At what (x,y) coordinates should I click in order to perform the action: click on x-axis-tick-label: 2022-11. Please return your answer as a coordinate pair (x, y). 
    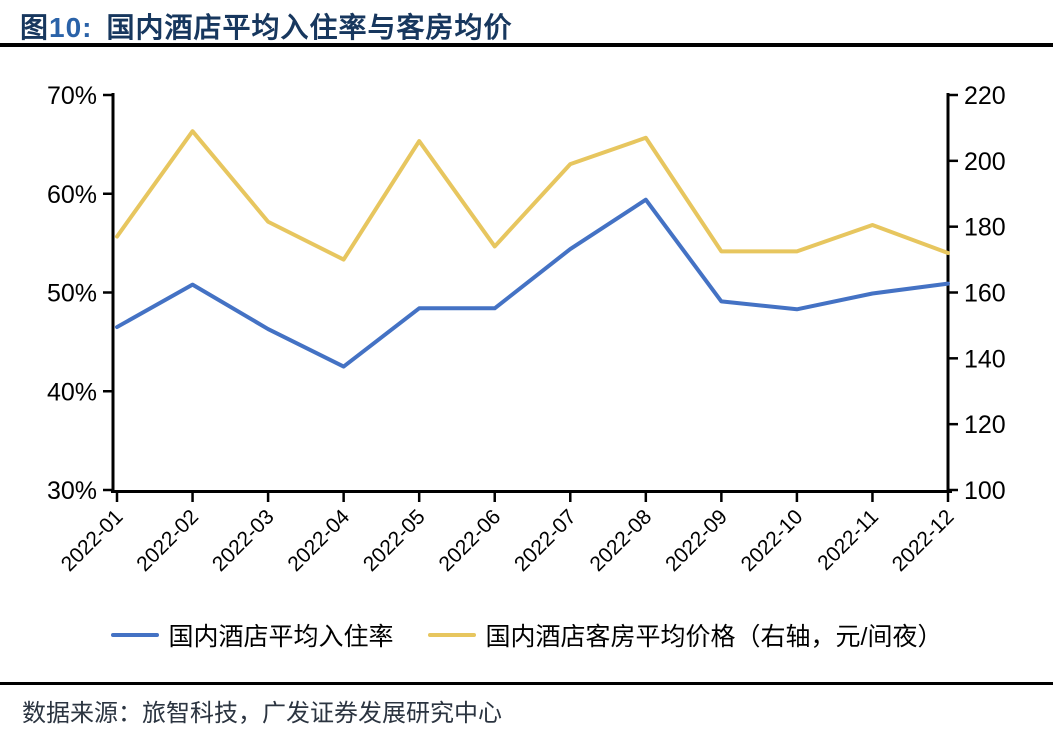
    Looking at the image, I should click on (848, 540).